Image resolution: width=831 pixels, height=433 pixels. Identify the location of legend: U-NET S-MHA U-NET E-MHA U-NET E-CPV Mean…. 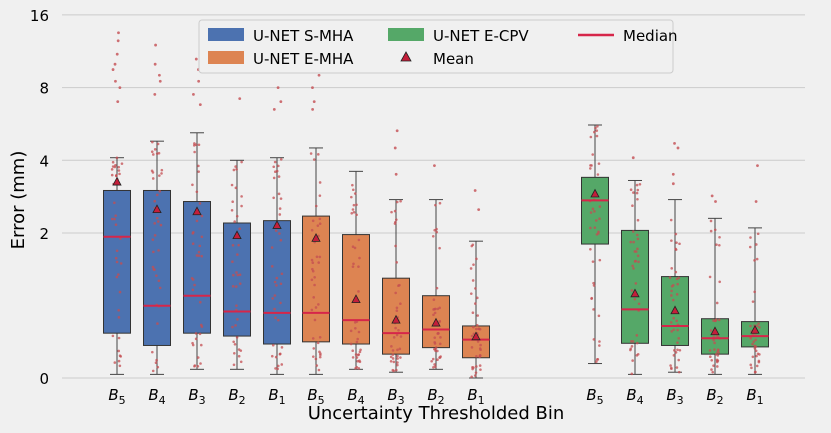
(438, 46).